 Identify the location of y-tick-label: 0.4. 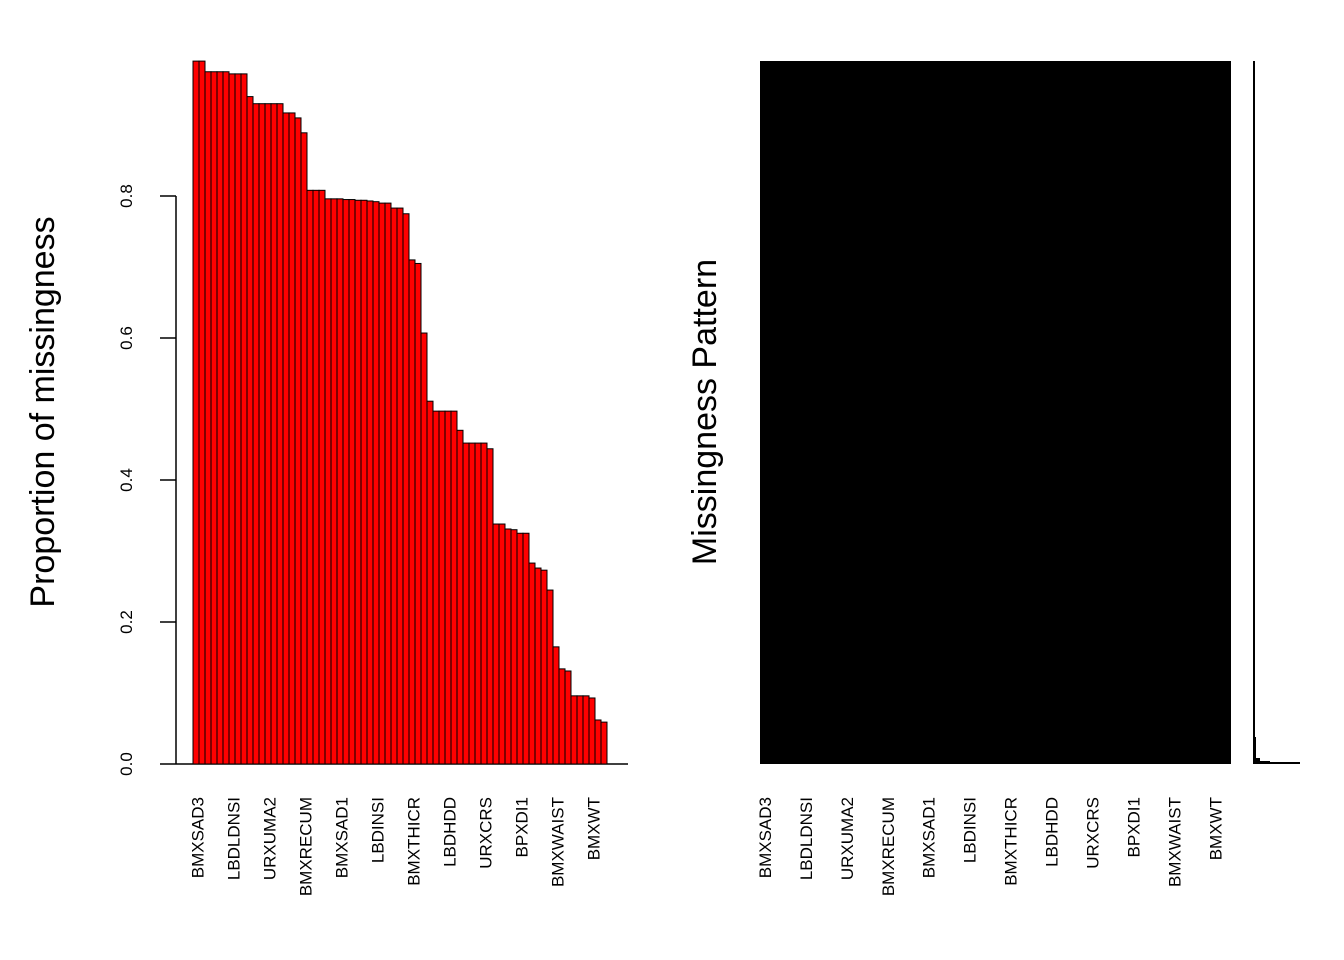
(126, 480).